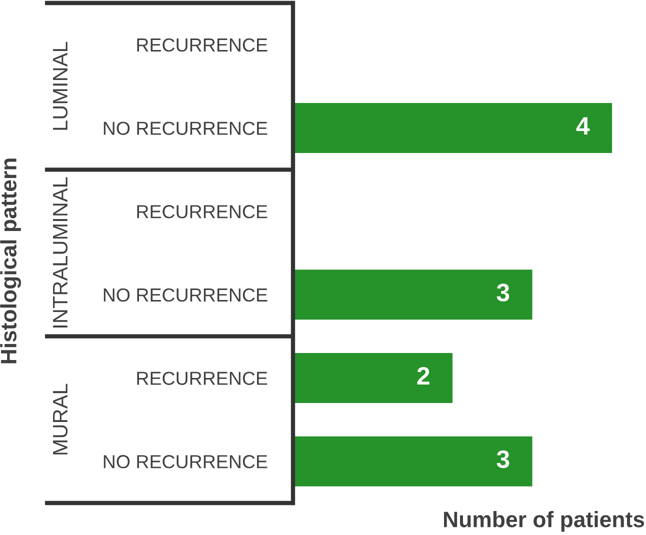  Describe the element at coordinates (60, 419) in the screenshot. I see `text: MURAL` at that location.